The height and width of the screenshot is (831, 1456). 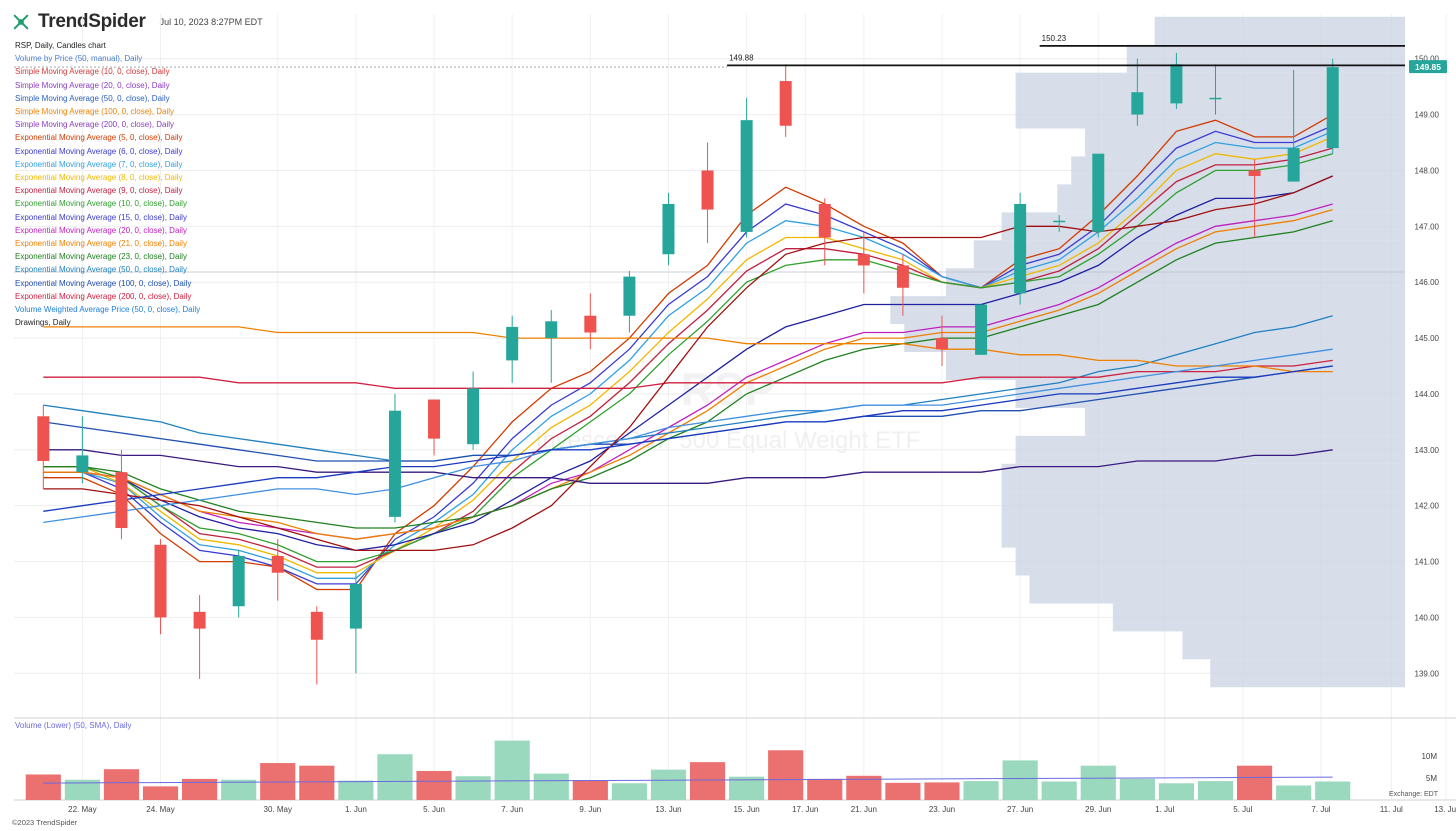 What do you see at coordinates (942, 809) in the screenshot?
I see `x-tick-label: 23. Jun` at bounding box center [942, 809].